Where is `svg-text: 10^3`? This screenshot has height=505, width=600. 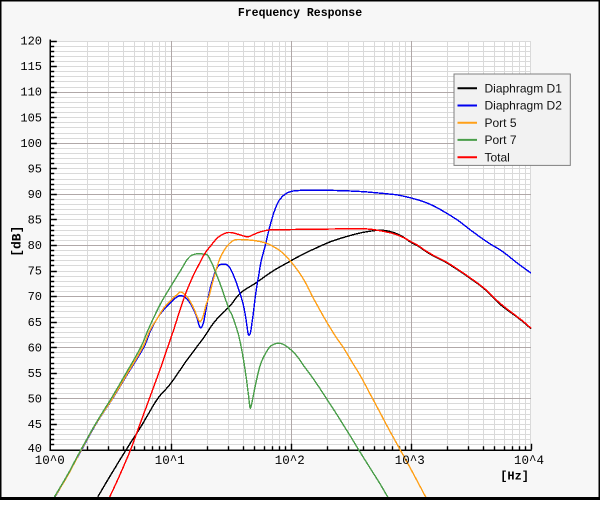 svg-text: 10^3 is located at coordinates (410, 461).